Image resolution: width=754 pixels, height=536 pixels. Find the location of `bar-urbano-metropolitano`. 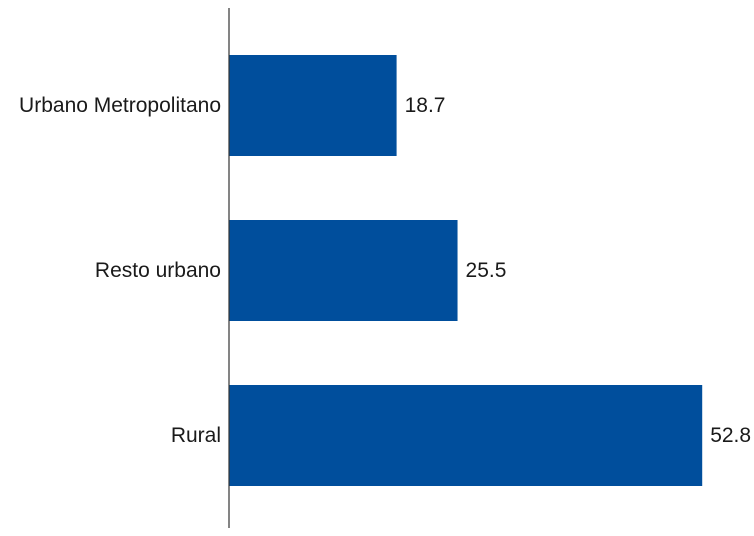

bar-urbano-metropolitano is located at coordinates (313, 105).